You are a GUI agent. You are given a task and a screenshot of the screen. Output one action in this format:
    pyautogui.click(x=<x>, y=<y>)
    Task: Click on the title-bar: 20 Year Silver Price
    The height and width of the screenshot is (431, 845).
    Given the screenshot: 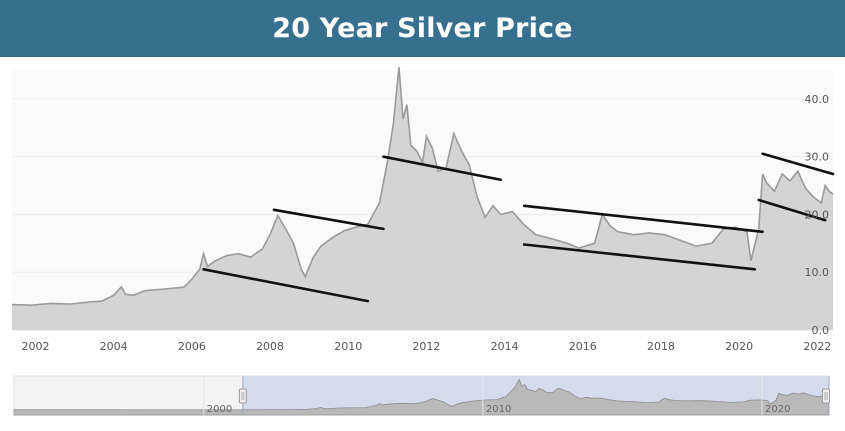 What is the action you would take?
    pyautogui.click(x=422, y=28)
    